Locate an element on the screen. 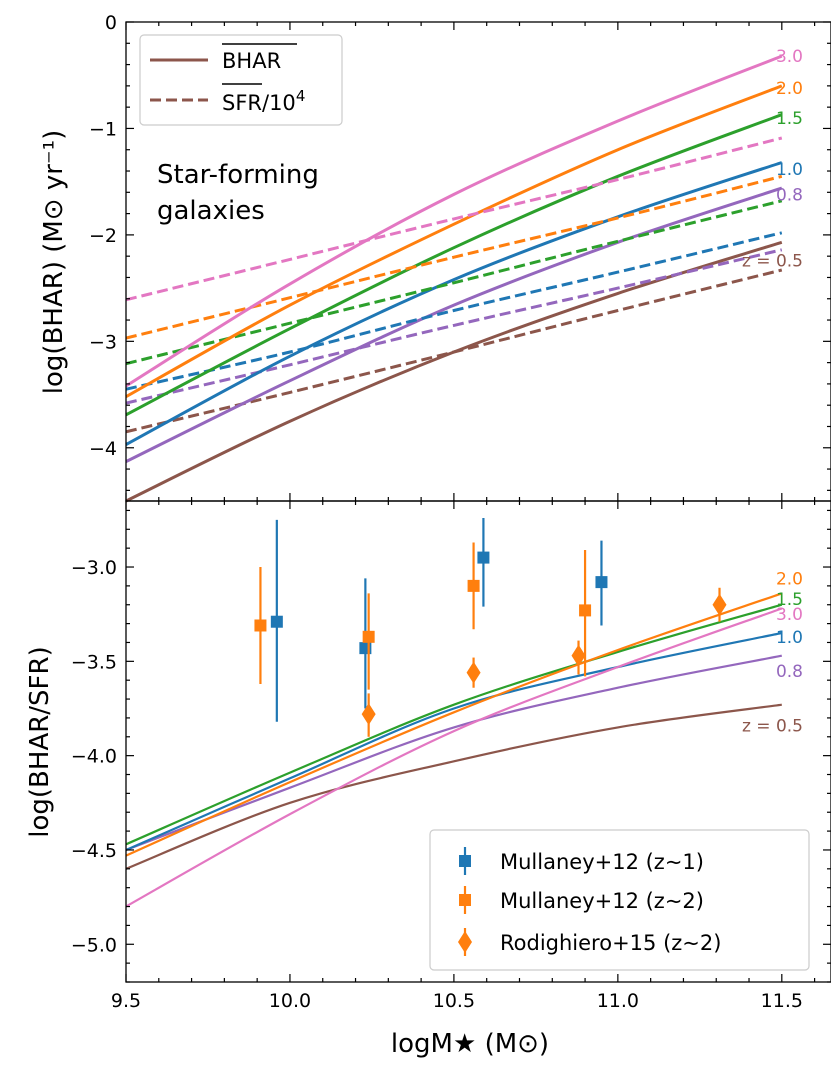 Image resolution: width=831 pixels, height=1069 pixels. x-tick-label-11.0: 11.0 is located at coordinates (618, 1001).